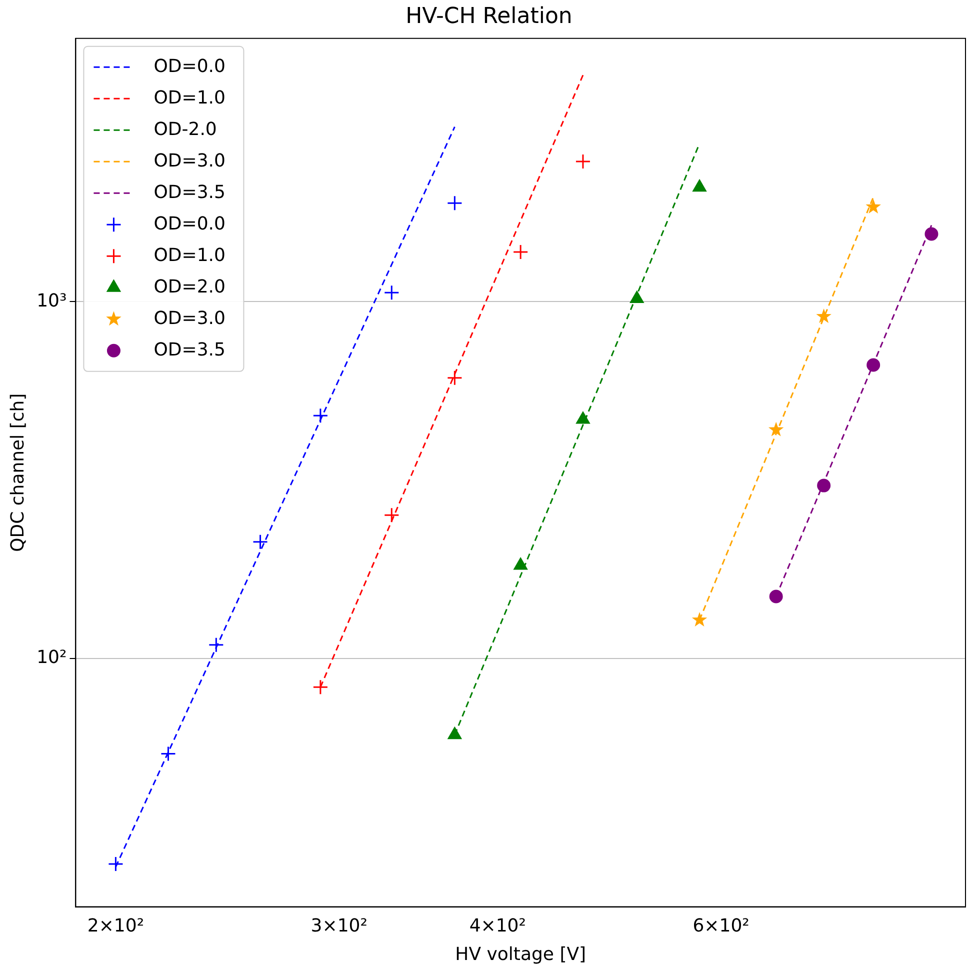 This screenshot has width=974, height=970. What do you see at coordinates (115, 925) in the screenshot?
I see `x-tick-label: 2×10²` at bounding box center [115, 925].